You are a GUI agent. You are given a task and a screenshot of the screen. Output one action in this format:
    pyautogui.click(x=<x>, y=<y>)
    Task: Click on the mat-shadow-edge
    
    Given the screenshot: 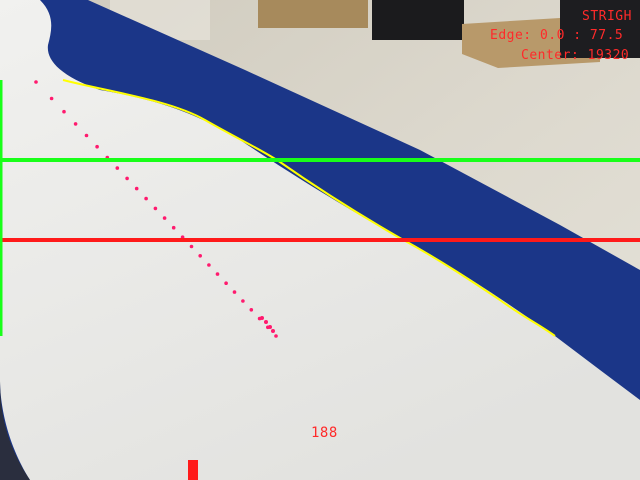 What is the action you would take?
    pyautogui.click(x=15, y=430)
    